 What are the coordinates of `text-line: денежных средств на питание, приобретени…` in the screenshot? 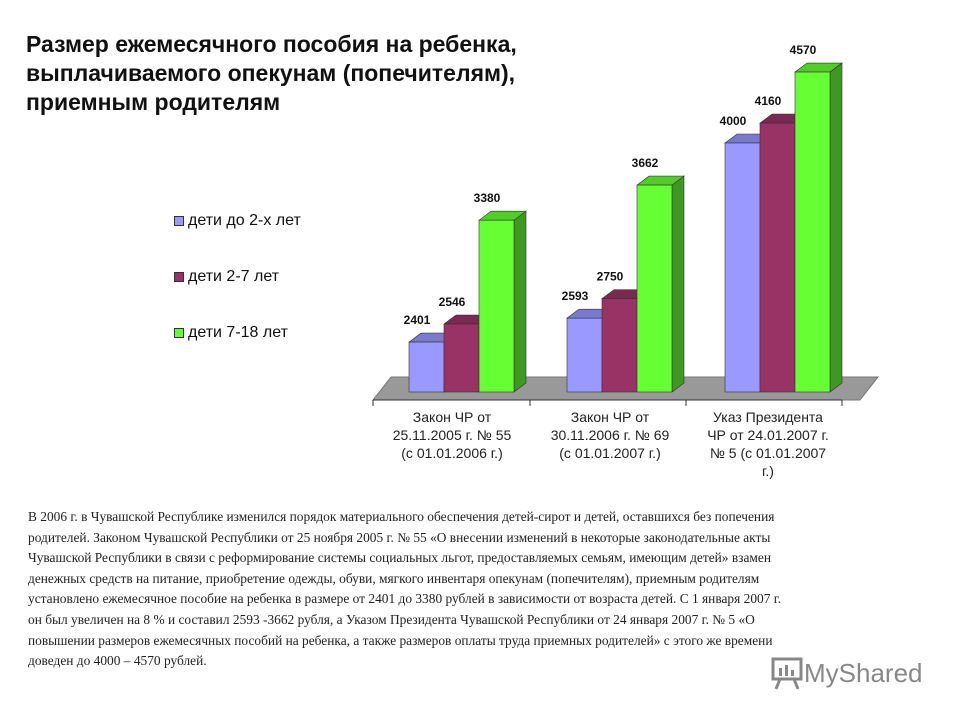 It's located at (394, 578).